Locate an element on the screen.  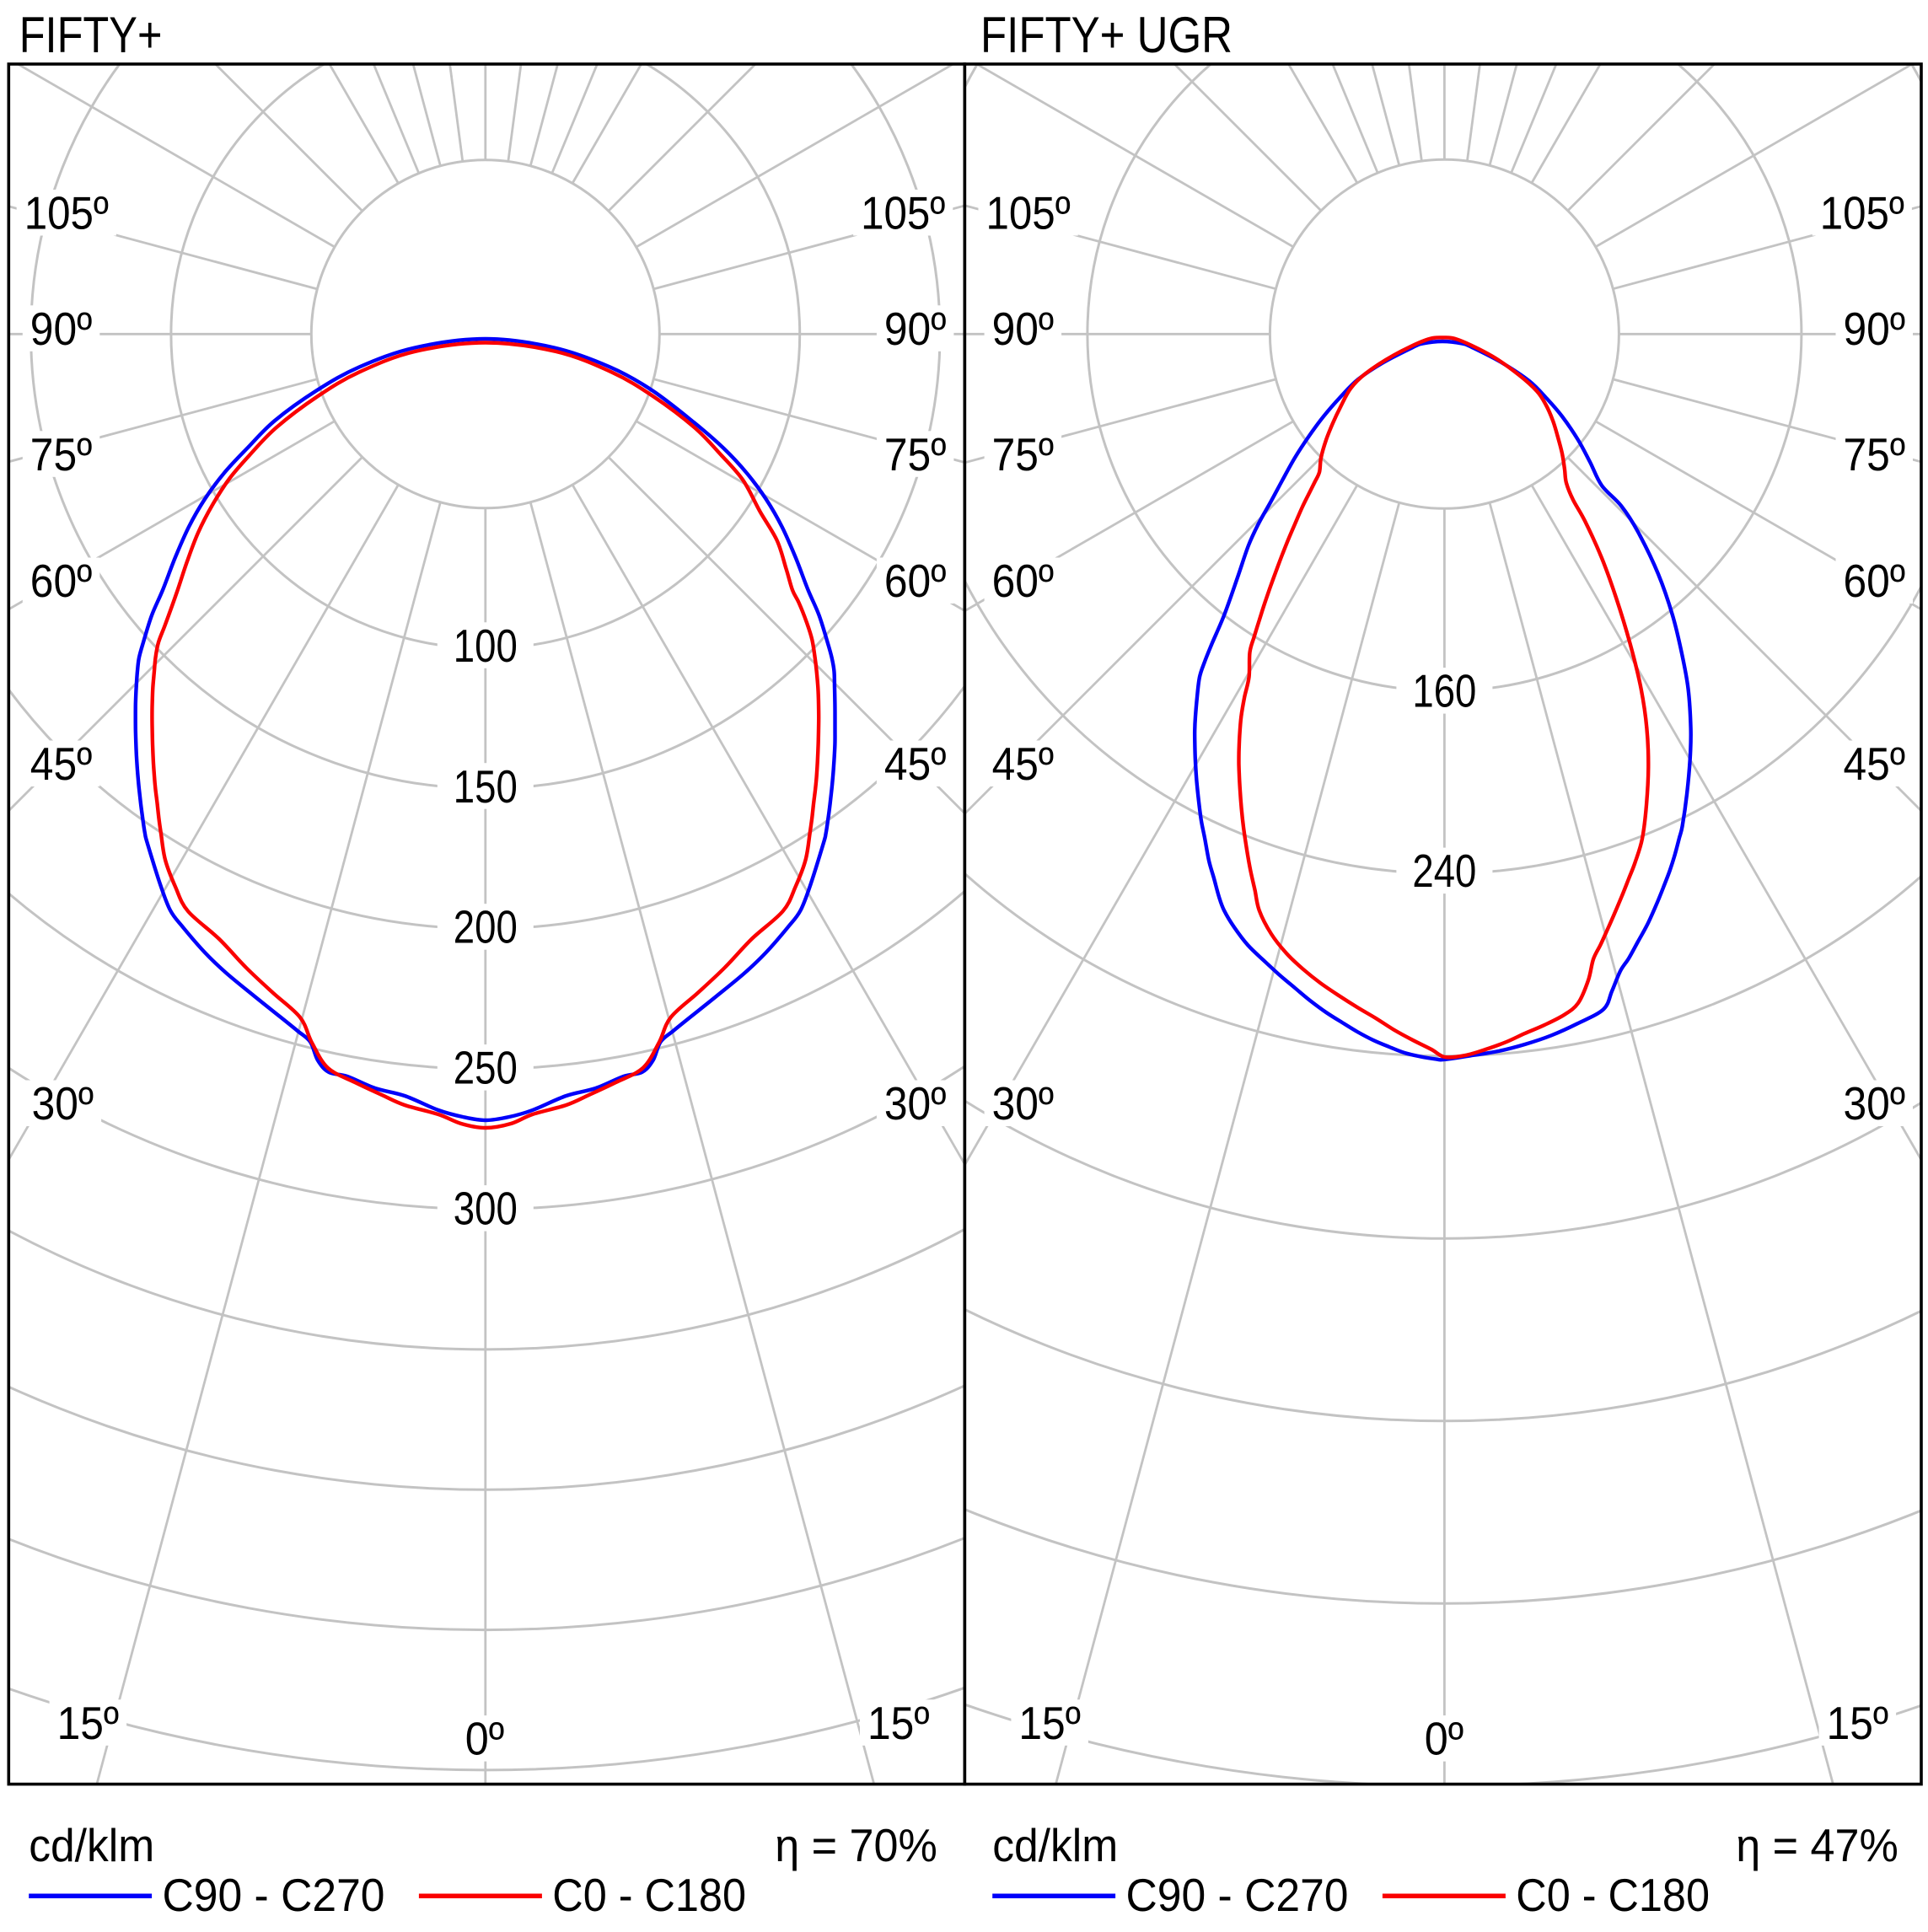
svg-text: 250 is located at coordinates (486, 1068).